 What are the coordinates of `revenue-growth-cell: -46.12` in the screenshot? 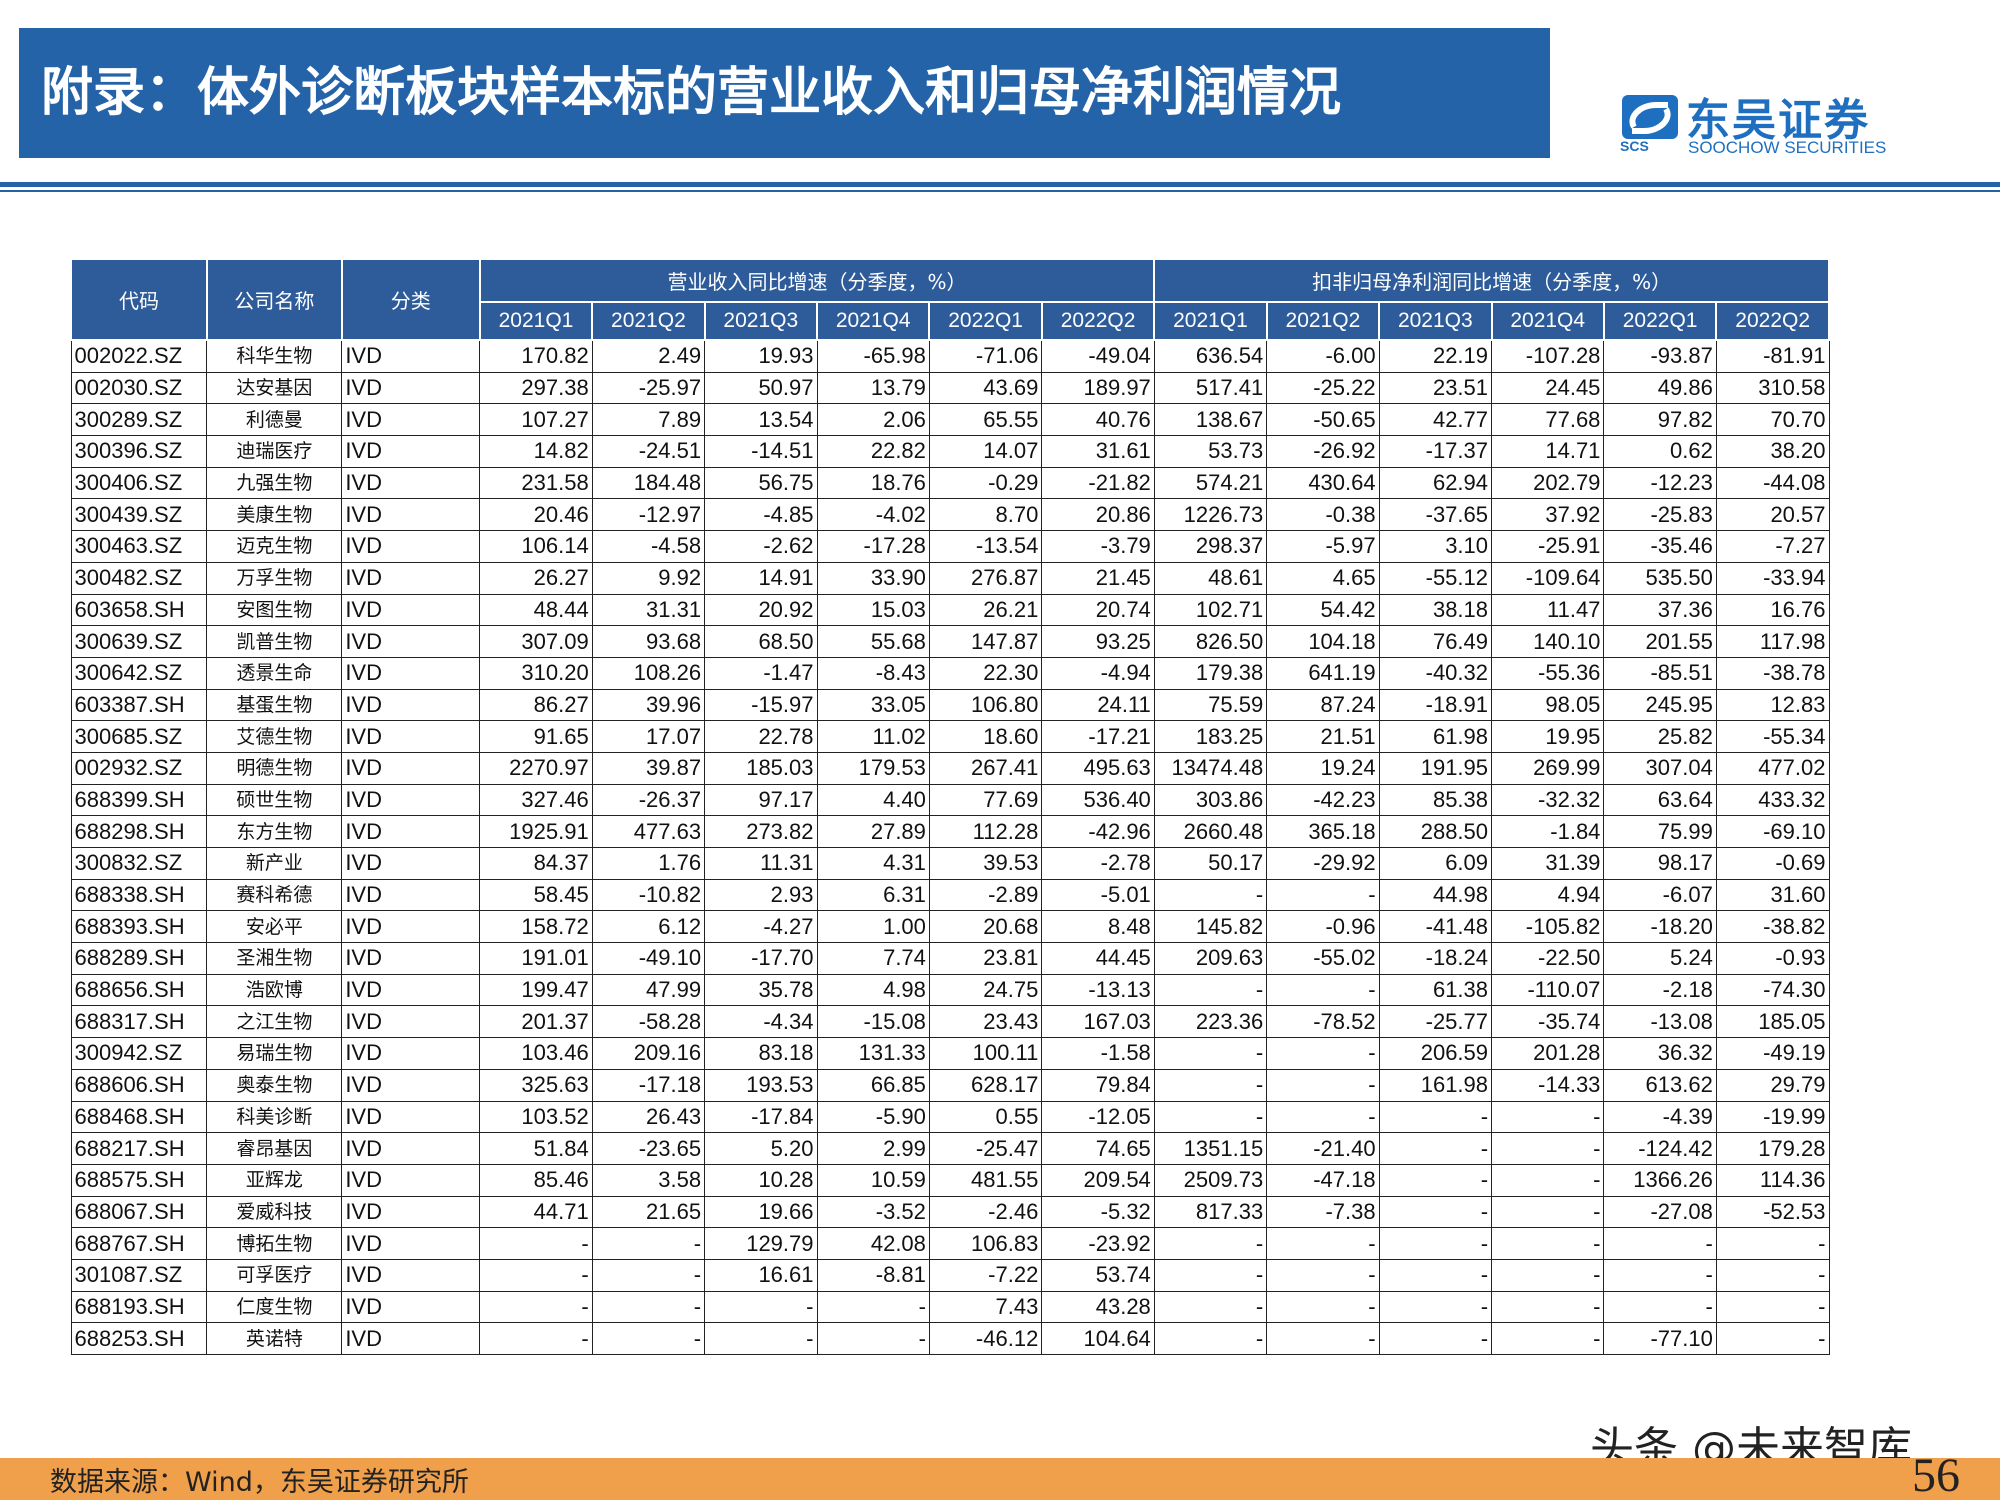 It's located at (985, 1338).